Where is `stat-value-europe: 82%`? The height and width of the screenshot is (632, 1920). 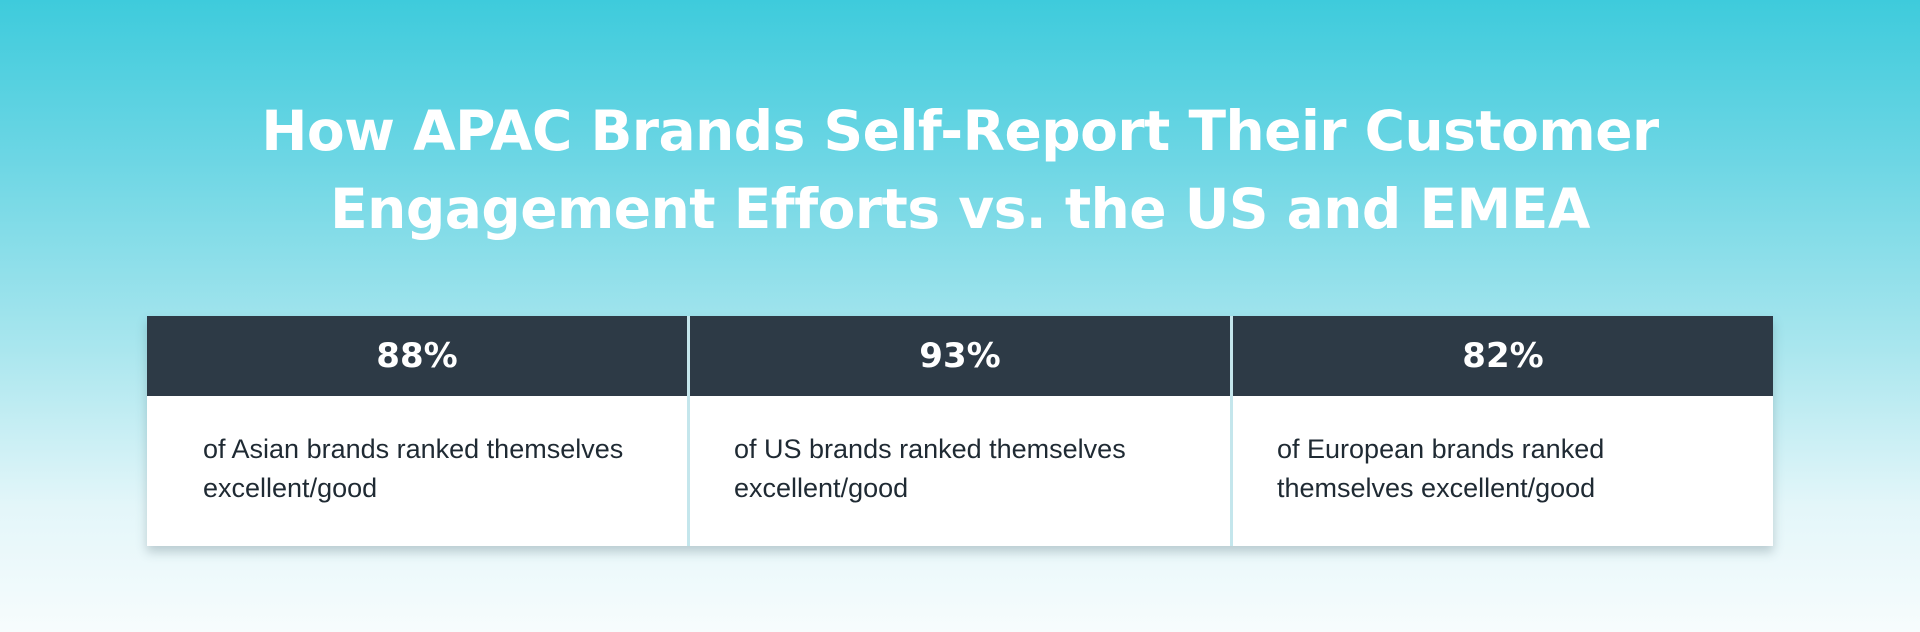
stat-value-europe: 82% is located at coordinates (1503, 356).